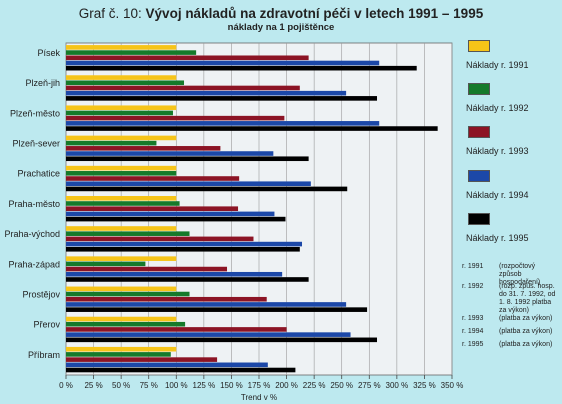  I want to click on x-tick-label: 200 %, so click(286, 385).